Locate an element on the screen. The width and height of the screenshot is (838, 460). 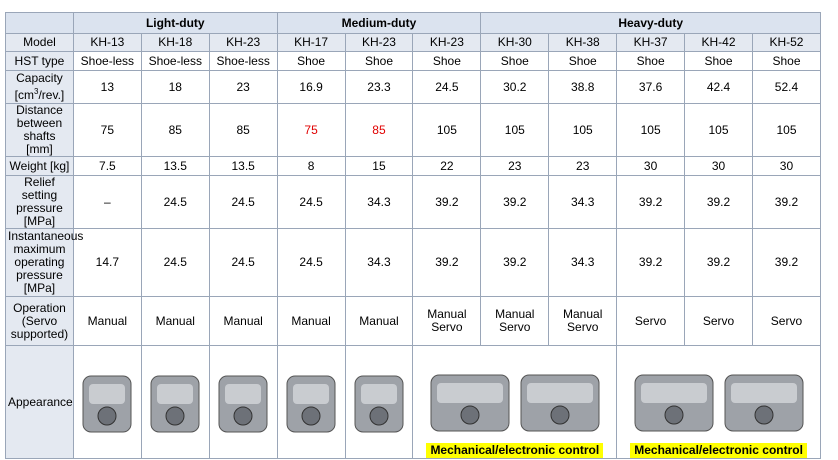
cell: 42.4 is located at coordinates (718, 87).